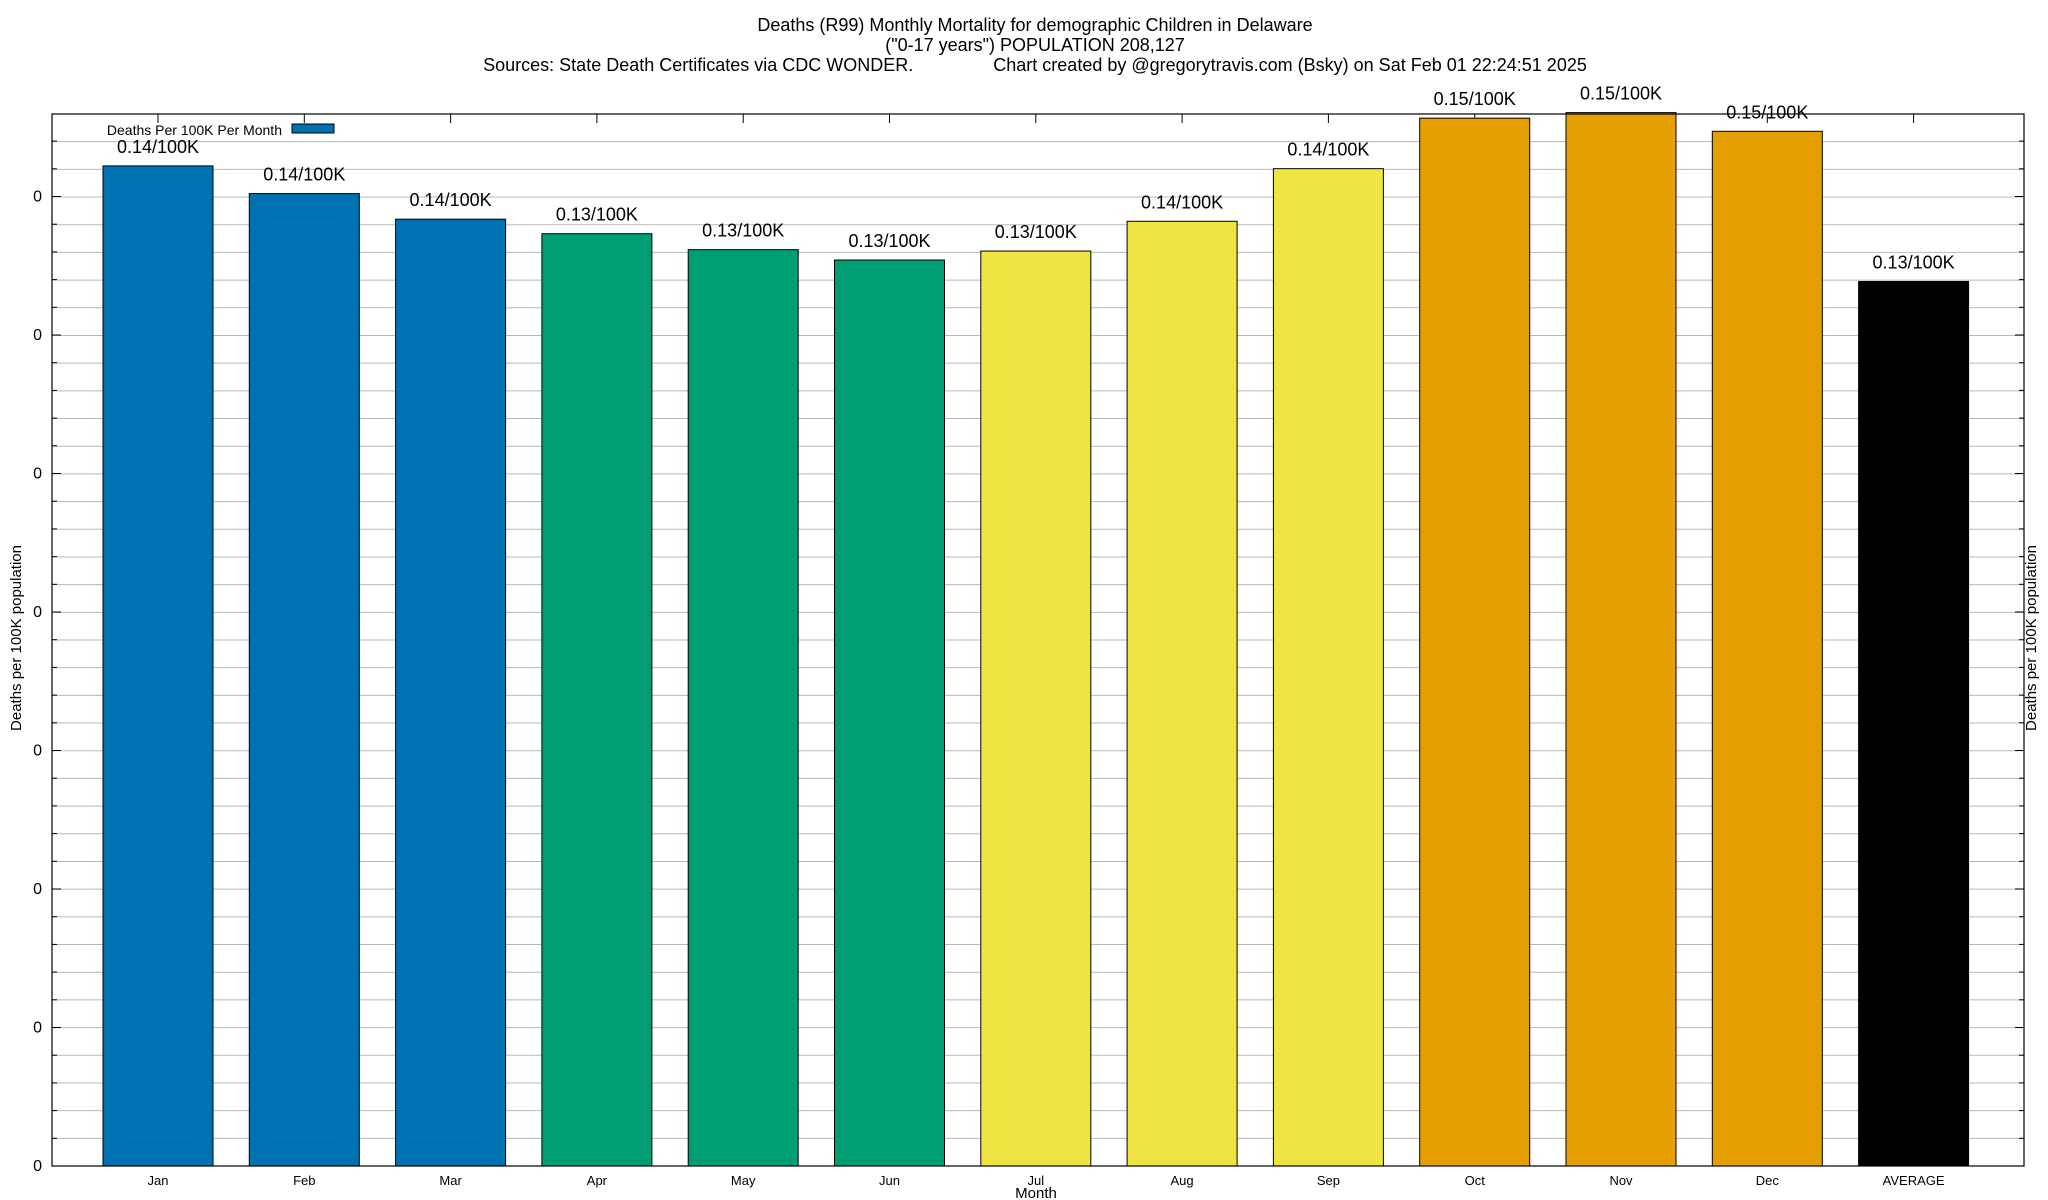 The height and width of the screenshot is (1200, 2048). I want to click on data-label-dec: 0.15/100K, so click(1767, 112).